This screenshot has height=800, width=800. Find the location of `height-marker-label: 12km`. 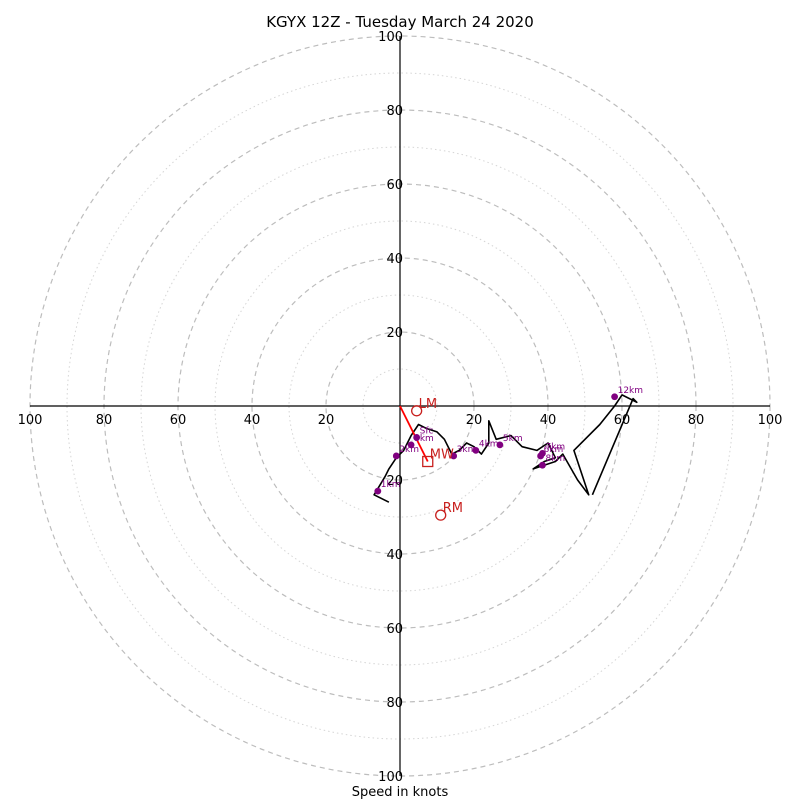

height-marker-label: 12km is located at coordinates (630, 391).